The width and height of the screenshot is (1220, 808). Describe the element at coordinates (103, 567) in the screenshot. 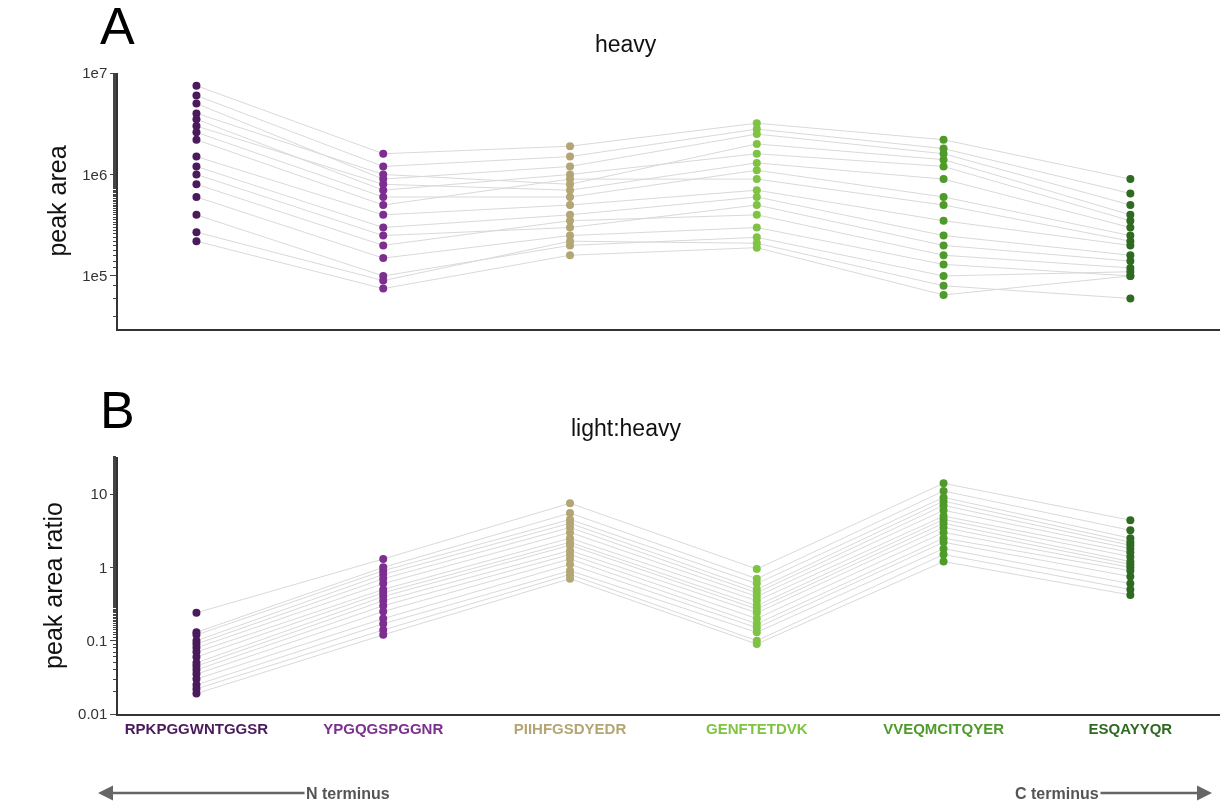

I see `y-tick-label: 1` at that location.